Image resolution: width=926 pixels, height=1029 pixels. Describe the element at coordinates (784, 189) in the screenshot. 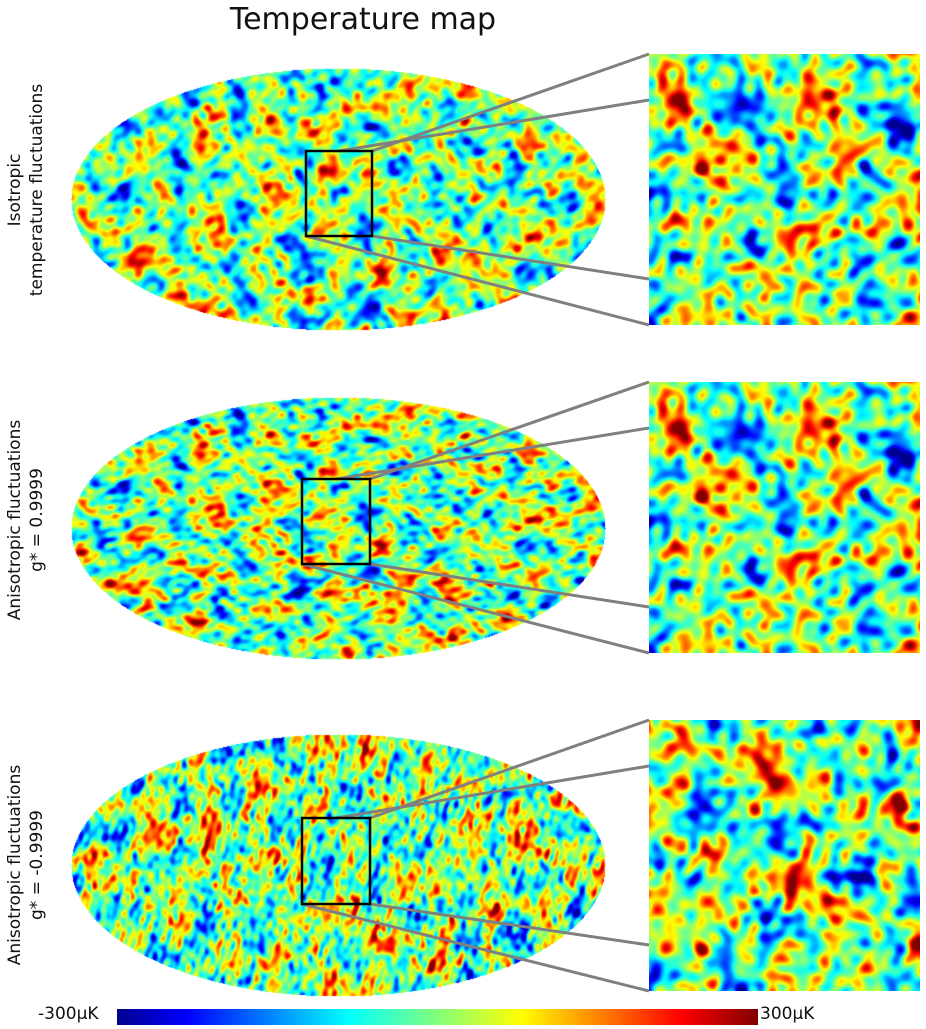

I see `zoom-panel-isotropic` at that location.